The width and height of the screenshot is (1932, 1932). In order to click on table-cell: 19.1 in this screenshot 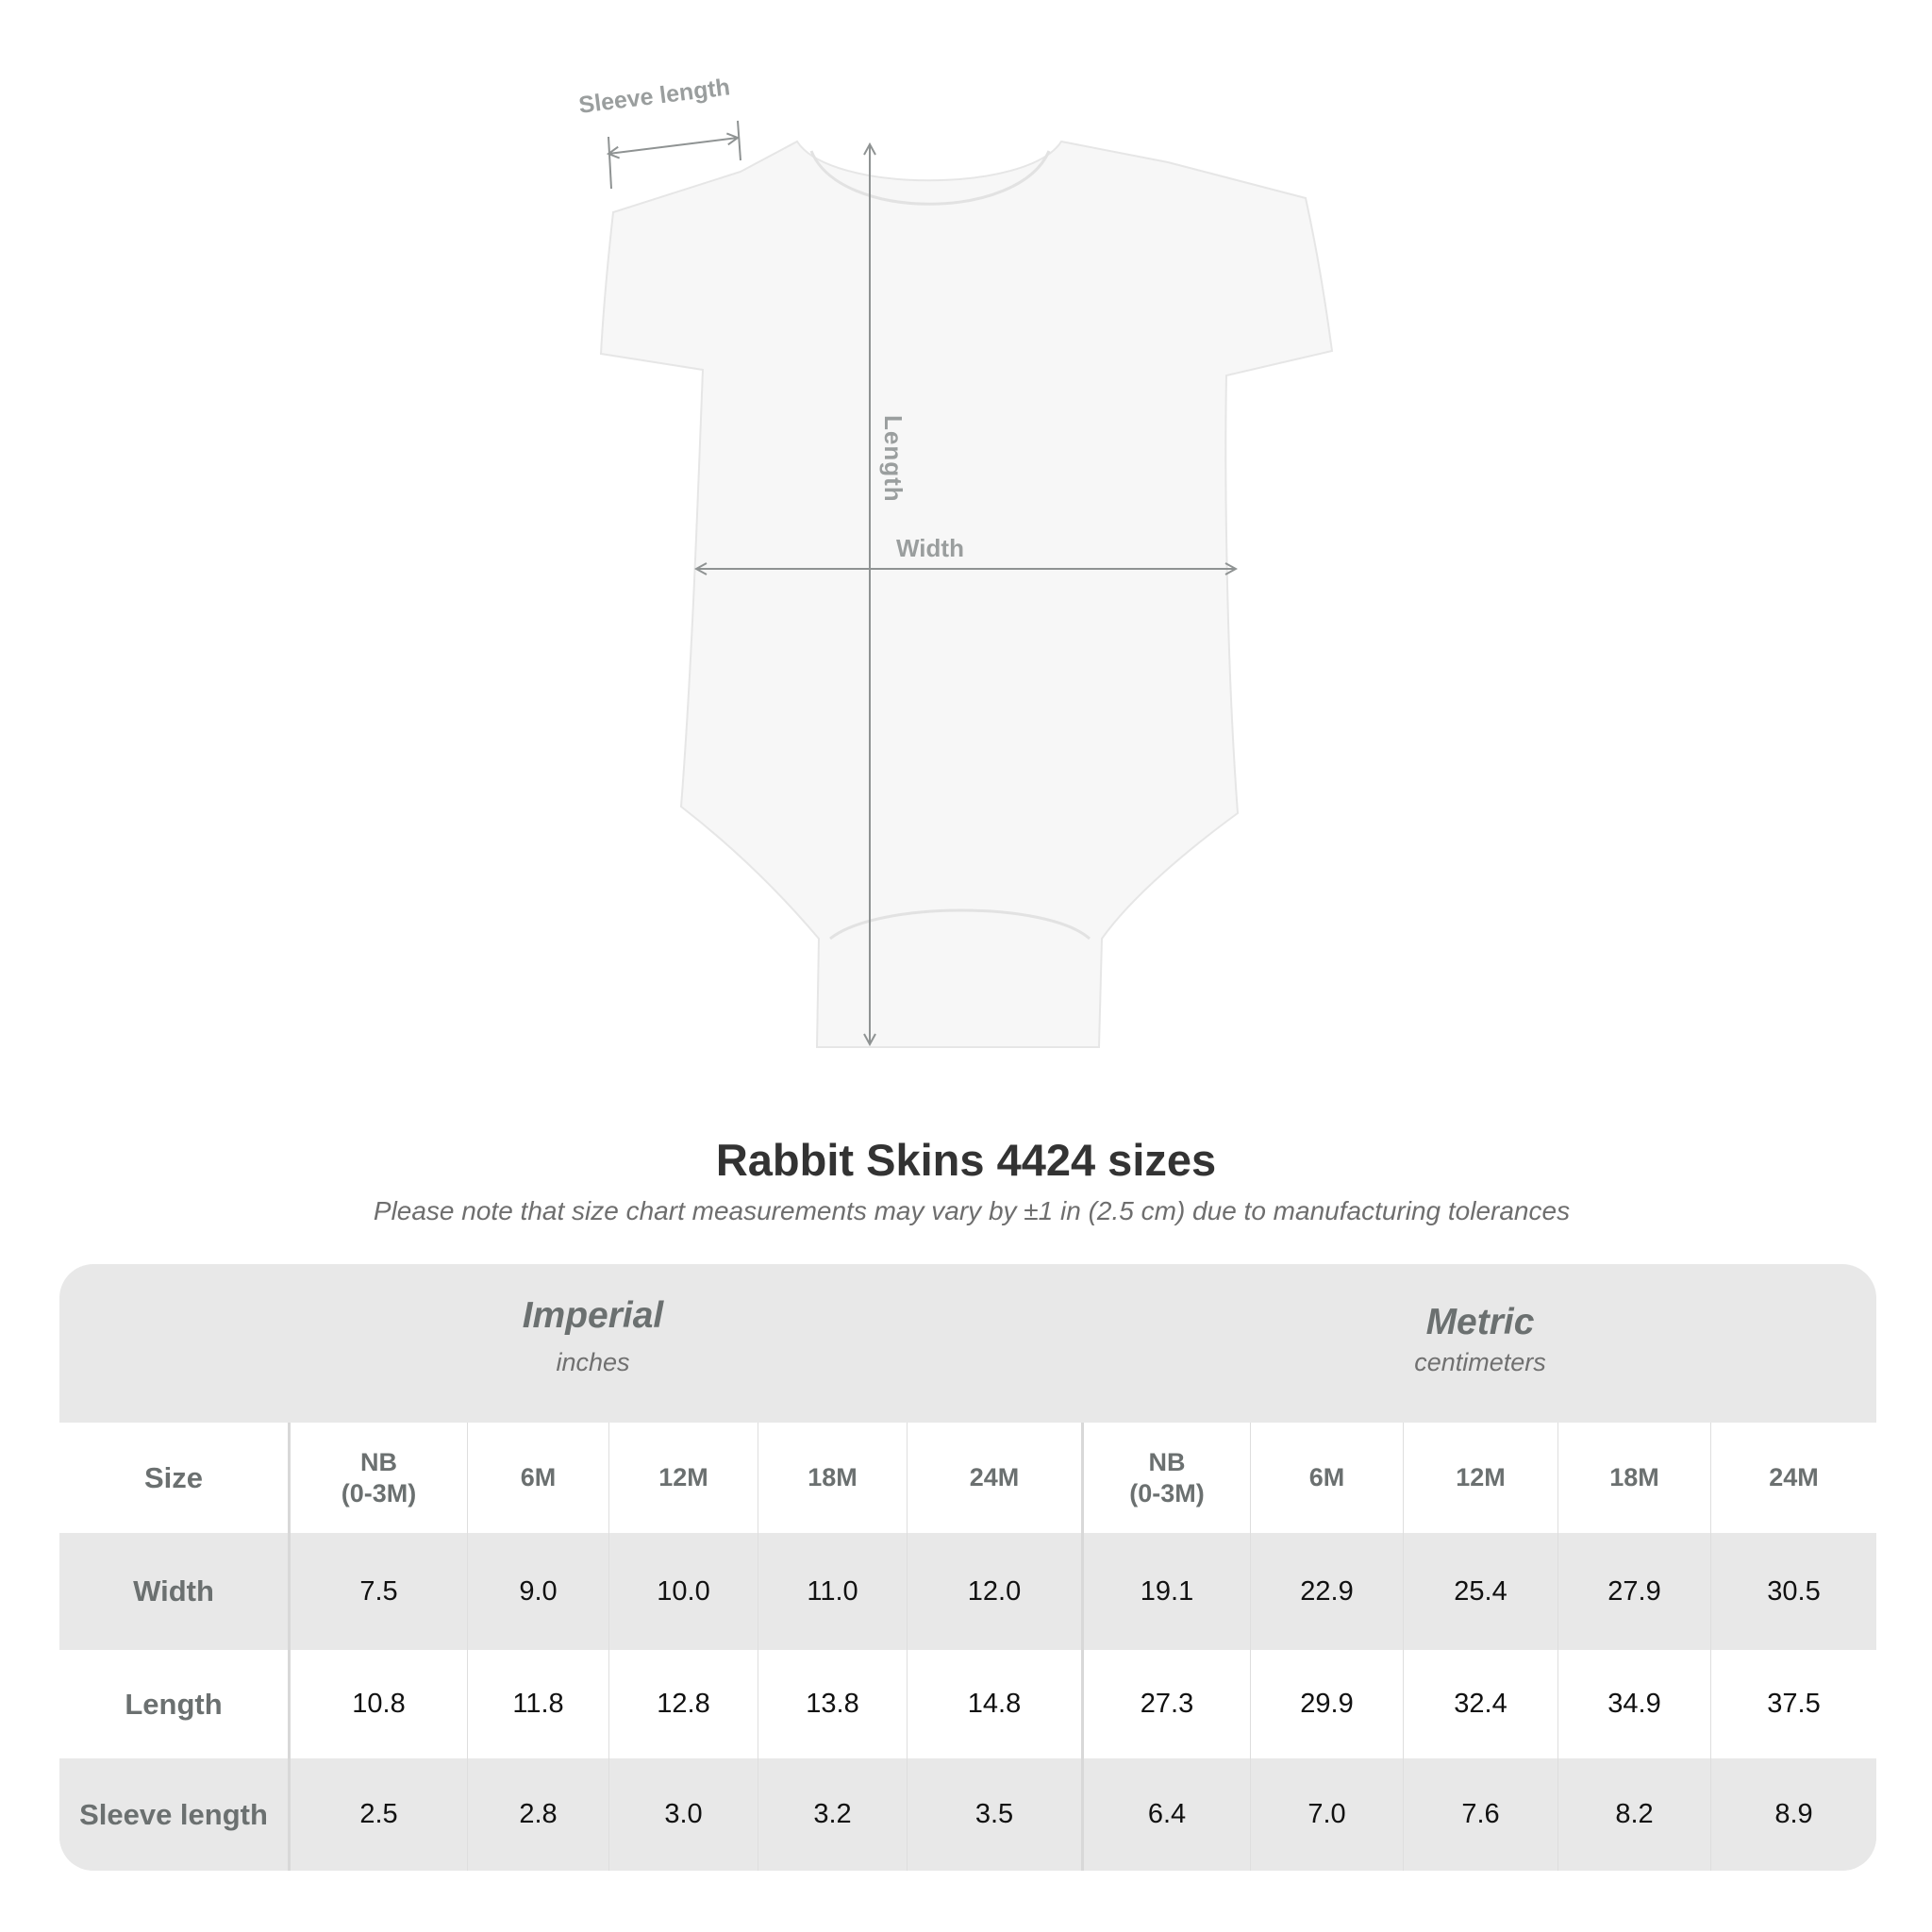, I will do `click(1167, 1591)`.